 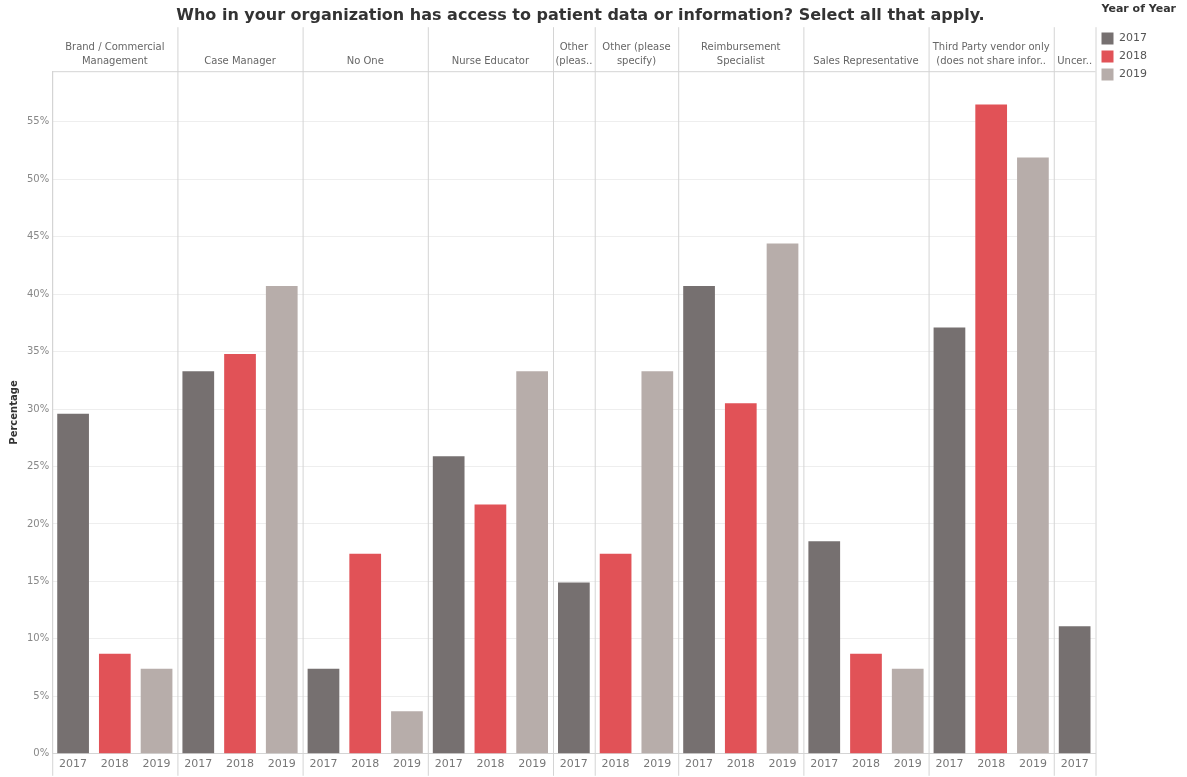 I want to click on y-tick-label: 50%, so click(x=38, y=178).